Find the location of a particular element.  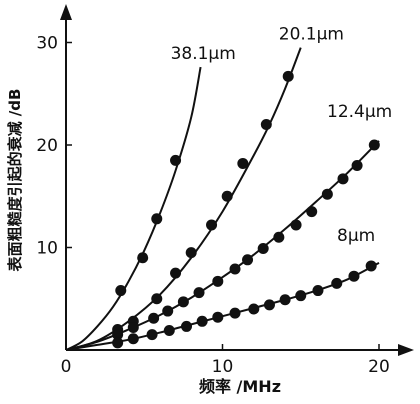

series-label: 38.1μm is located at coordinates (203, 54).